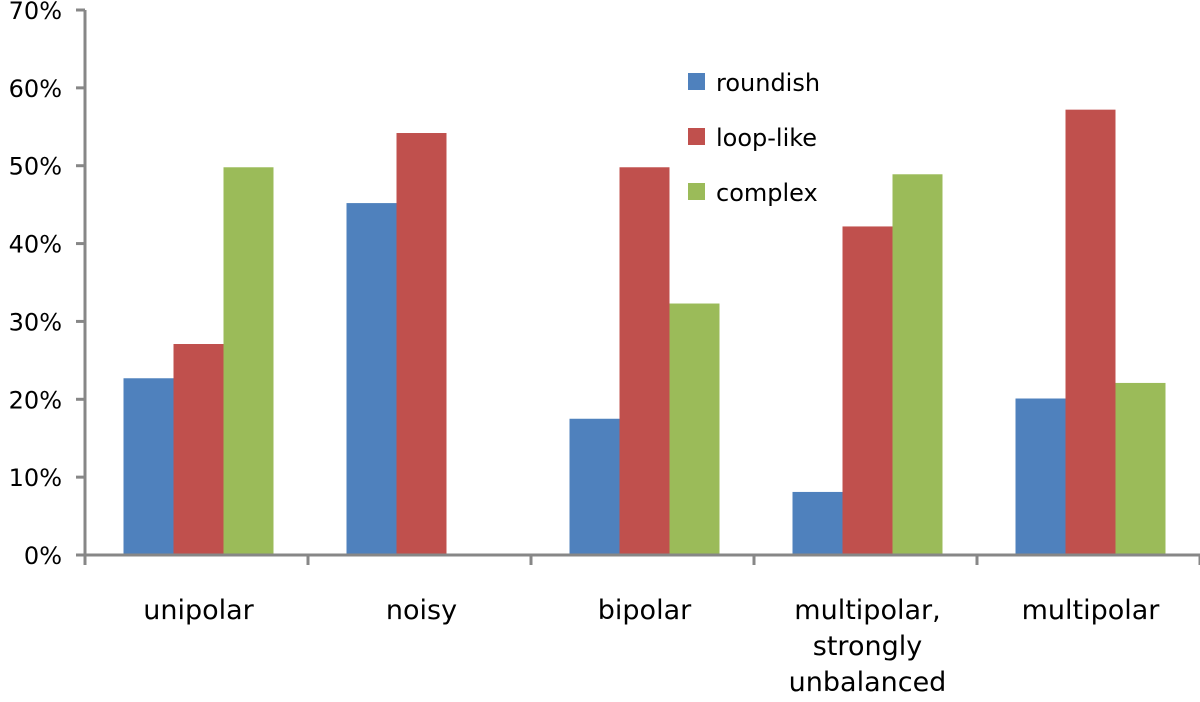 This screenshot has width=1200, height=702. What do you see at coordinates (767, 193) in the screenshot?
I see `legend-label-complex: complex` at bounding box center [767, 193].